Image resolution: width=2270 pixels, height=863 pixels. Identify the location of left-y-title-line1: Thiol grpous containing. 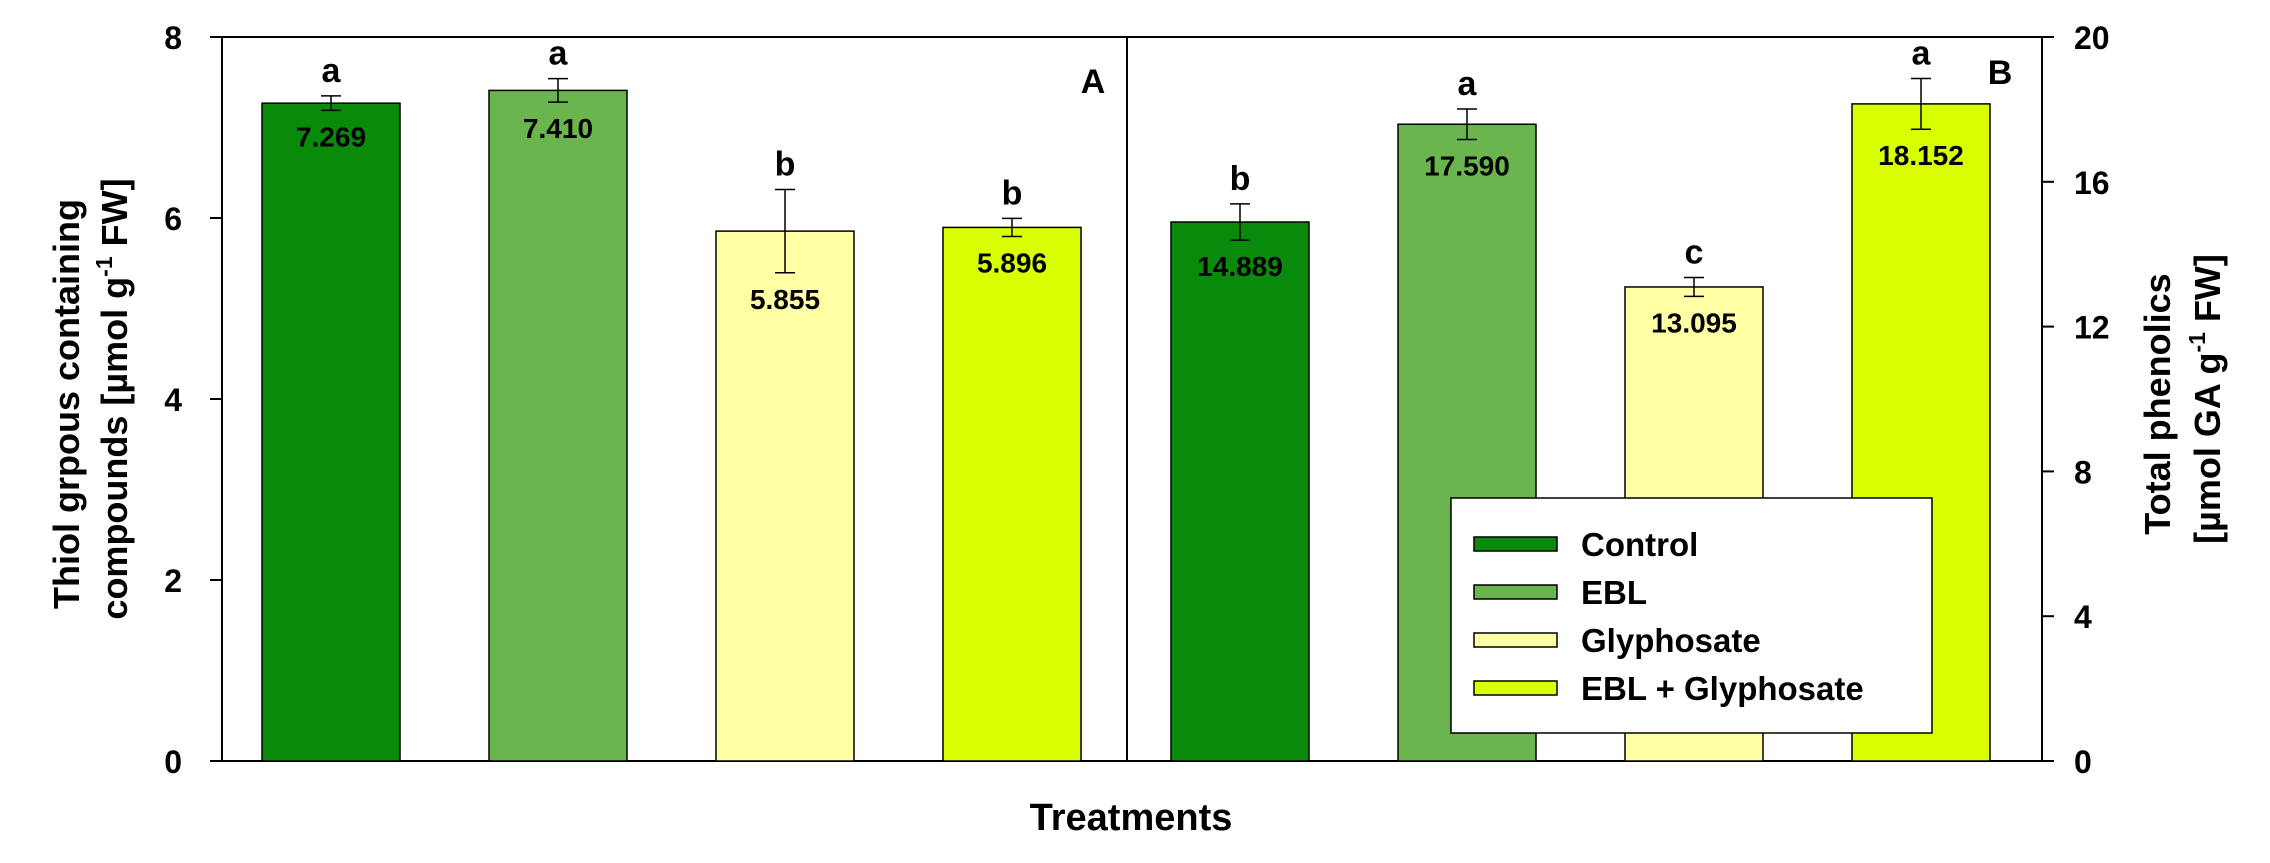
(66, 404).